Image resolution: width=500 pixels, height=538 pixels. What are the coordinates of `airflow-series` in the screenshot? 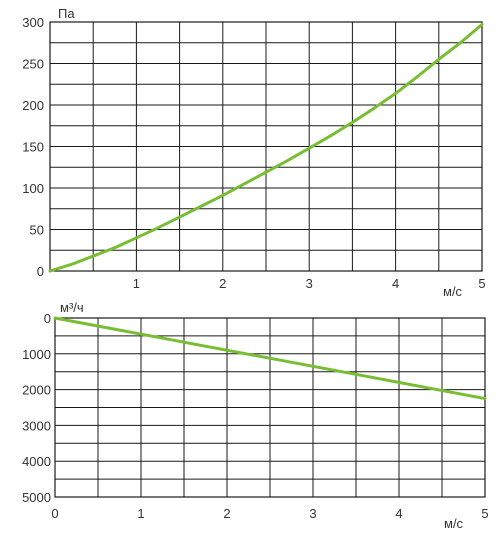 It's located at (270, 358).